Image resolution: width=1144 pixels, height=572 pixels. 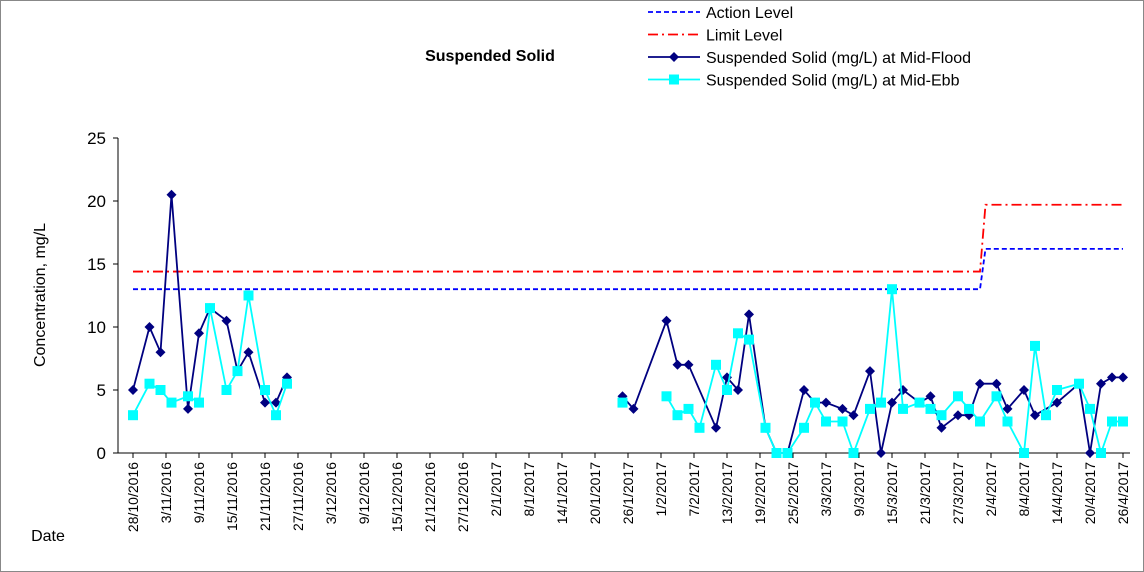 I want to click on x-tick-label: 26/4/2017, so click(x=1123, y=493).